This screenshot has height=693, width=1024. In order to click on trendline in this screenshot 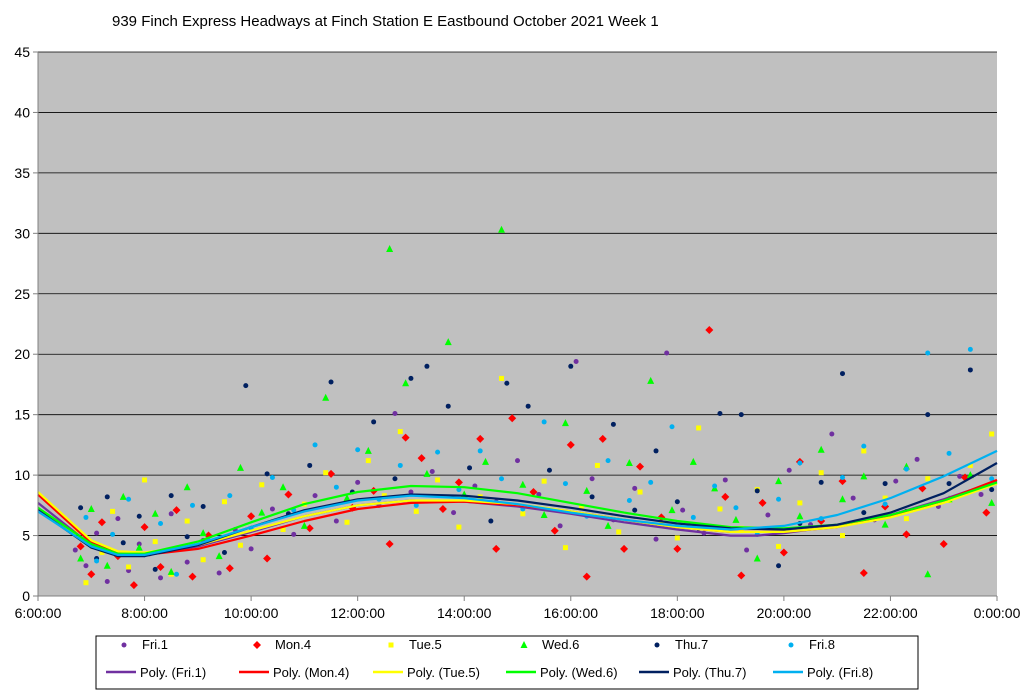, I will do `click(517, 510)`.